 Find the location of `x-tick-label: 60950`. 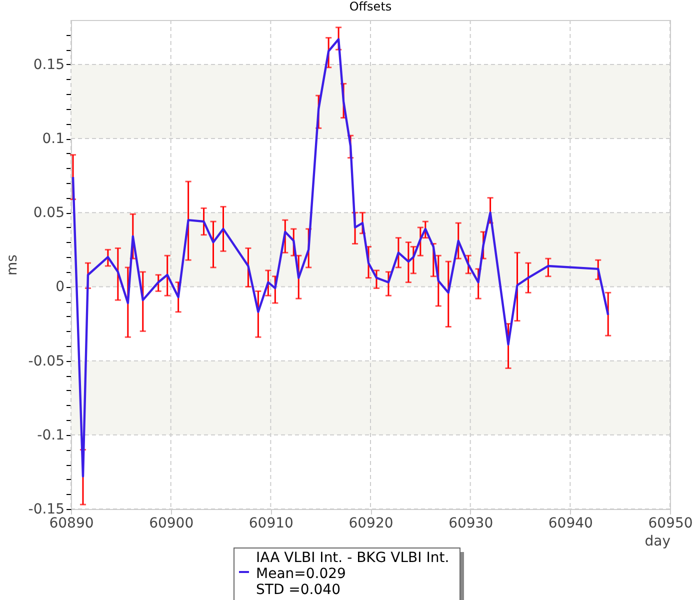

x-tick-label: 60950 is located at coordinates (670, 524).